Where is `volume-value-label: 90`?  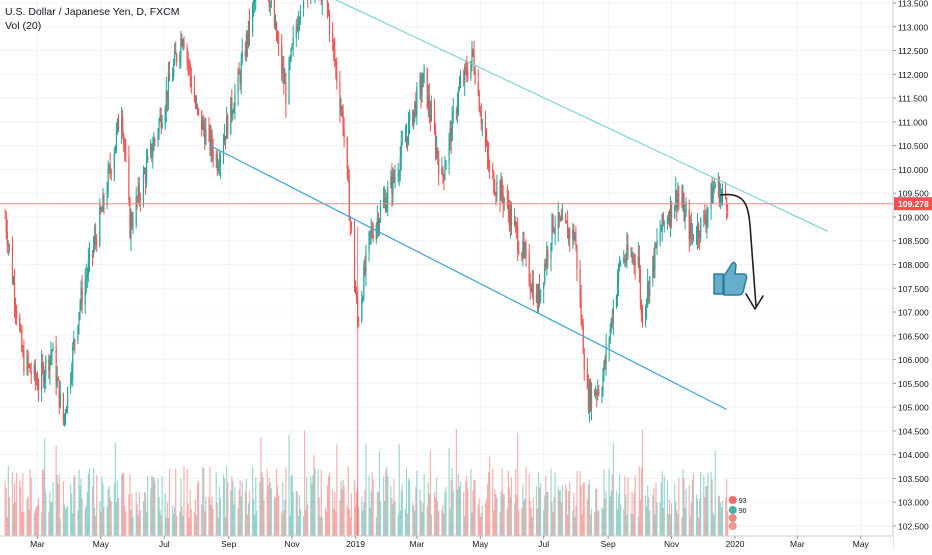 volume-value-label: 90 is located at coordinates (743, 511).